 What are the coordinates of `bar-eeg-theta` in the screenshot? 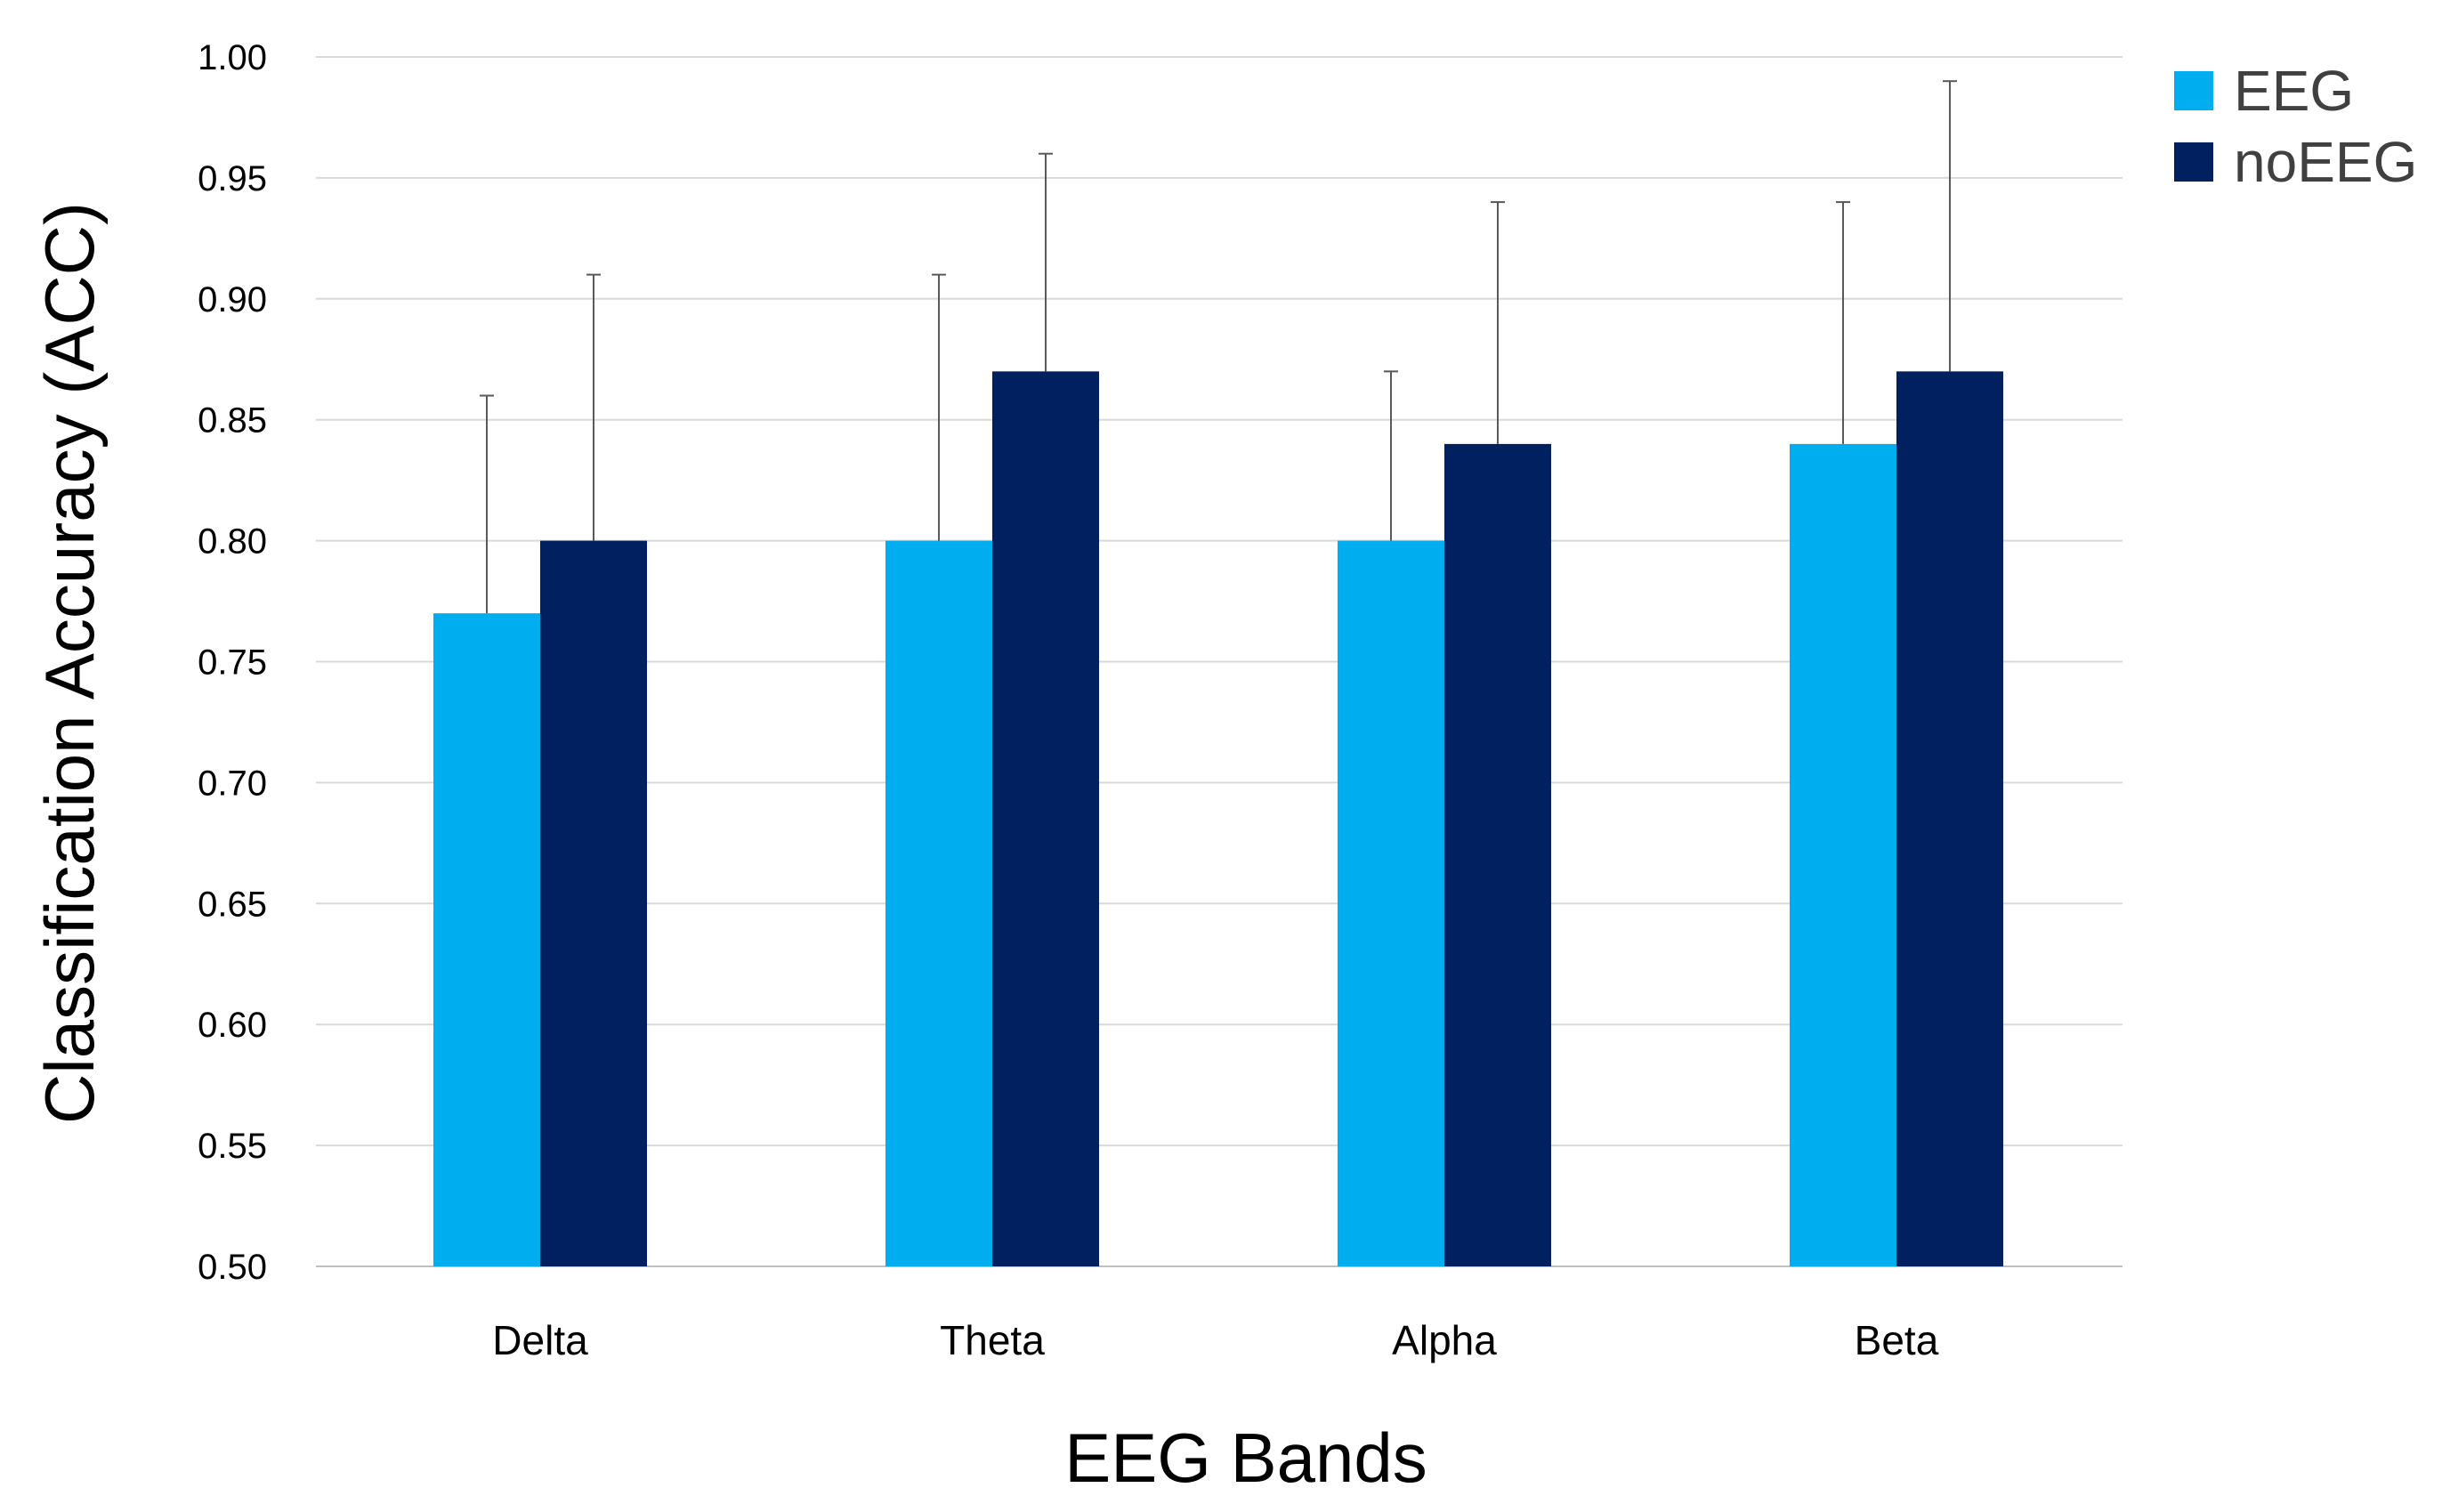 It's located at (938, 903).